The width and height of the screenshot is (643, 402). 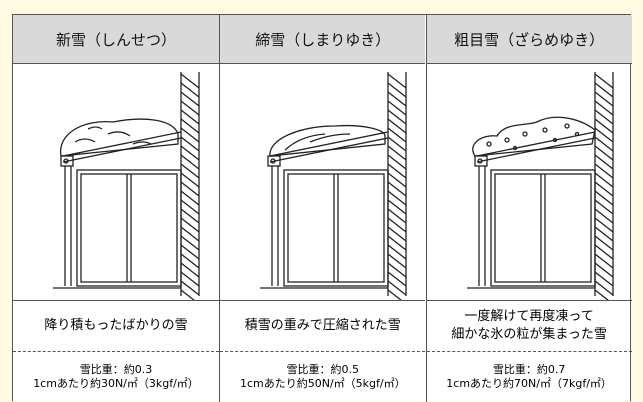 What do you see at coordinates (322, 383) in the screenshot?
I see `snow-load: 1cmあたり約50N/㎡（5kgf/㎡）` at bounding box center [322, 383].